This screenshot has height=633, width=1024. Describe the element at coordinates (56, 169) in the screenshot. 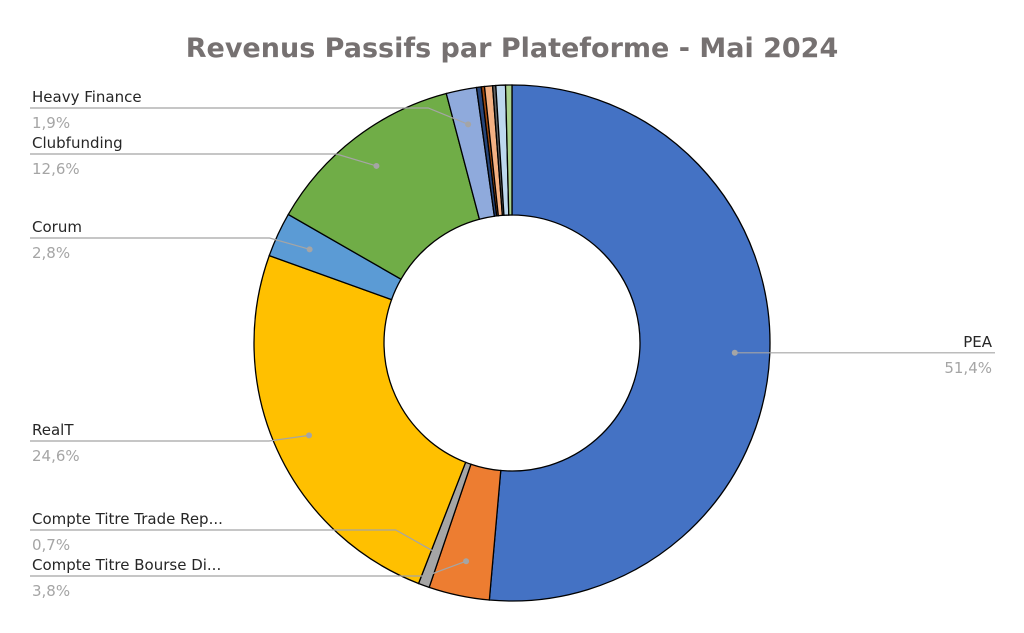

I see `data-label-percent: 12,6%` at that location.